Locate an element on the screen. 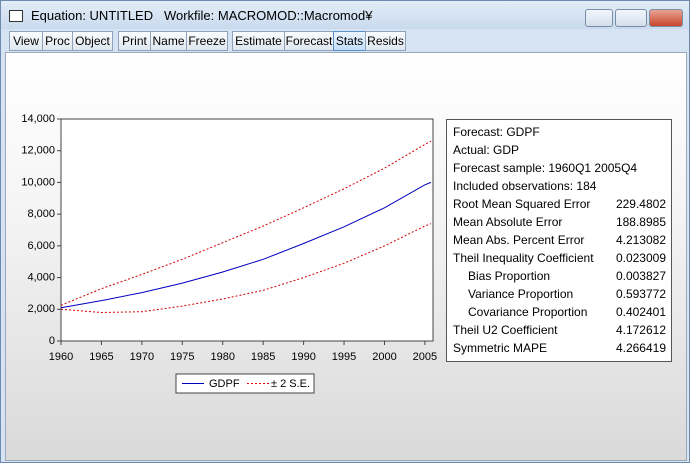 This screenshot has width=690, height=463. stats-row: Mean Absolute Error 188.8985 is located at coordinates (560, 224).